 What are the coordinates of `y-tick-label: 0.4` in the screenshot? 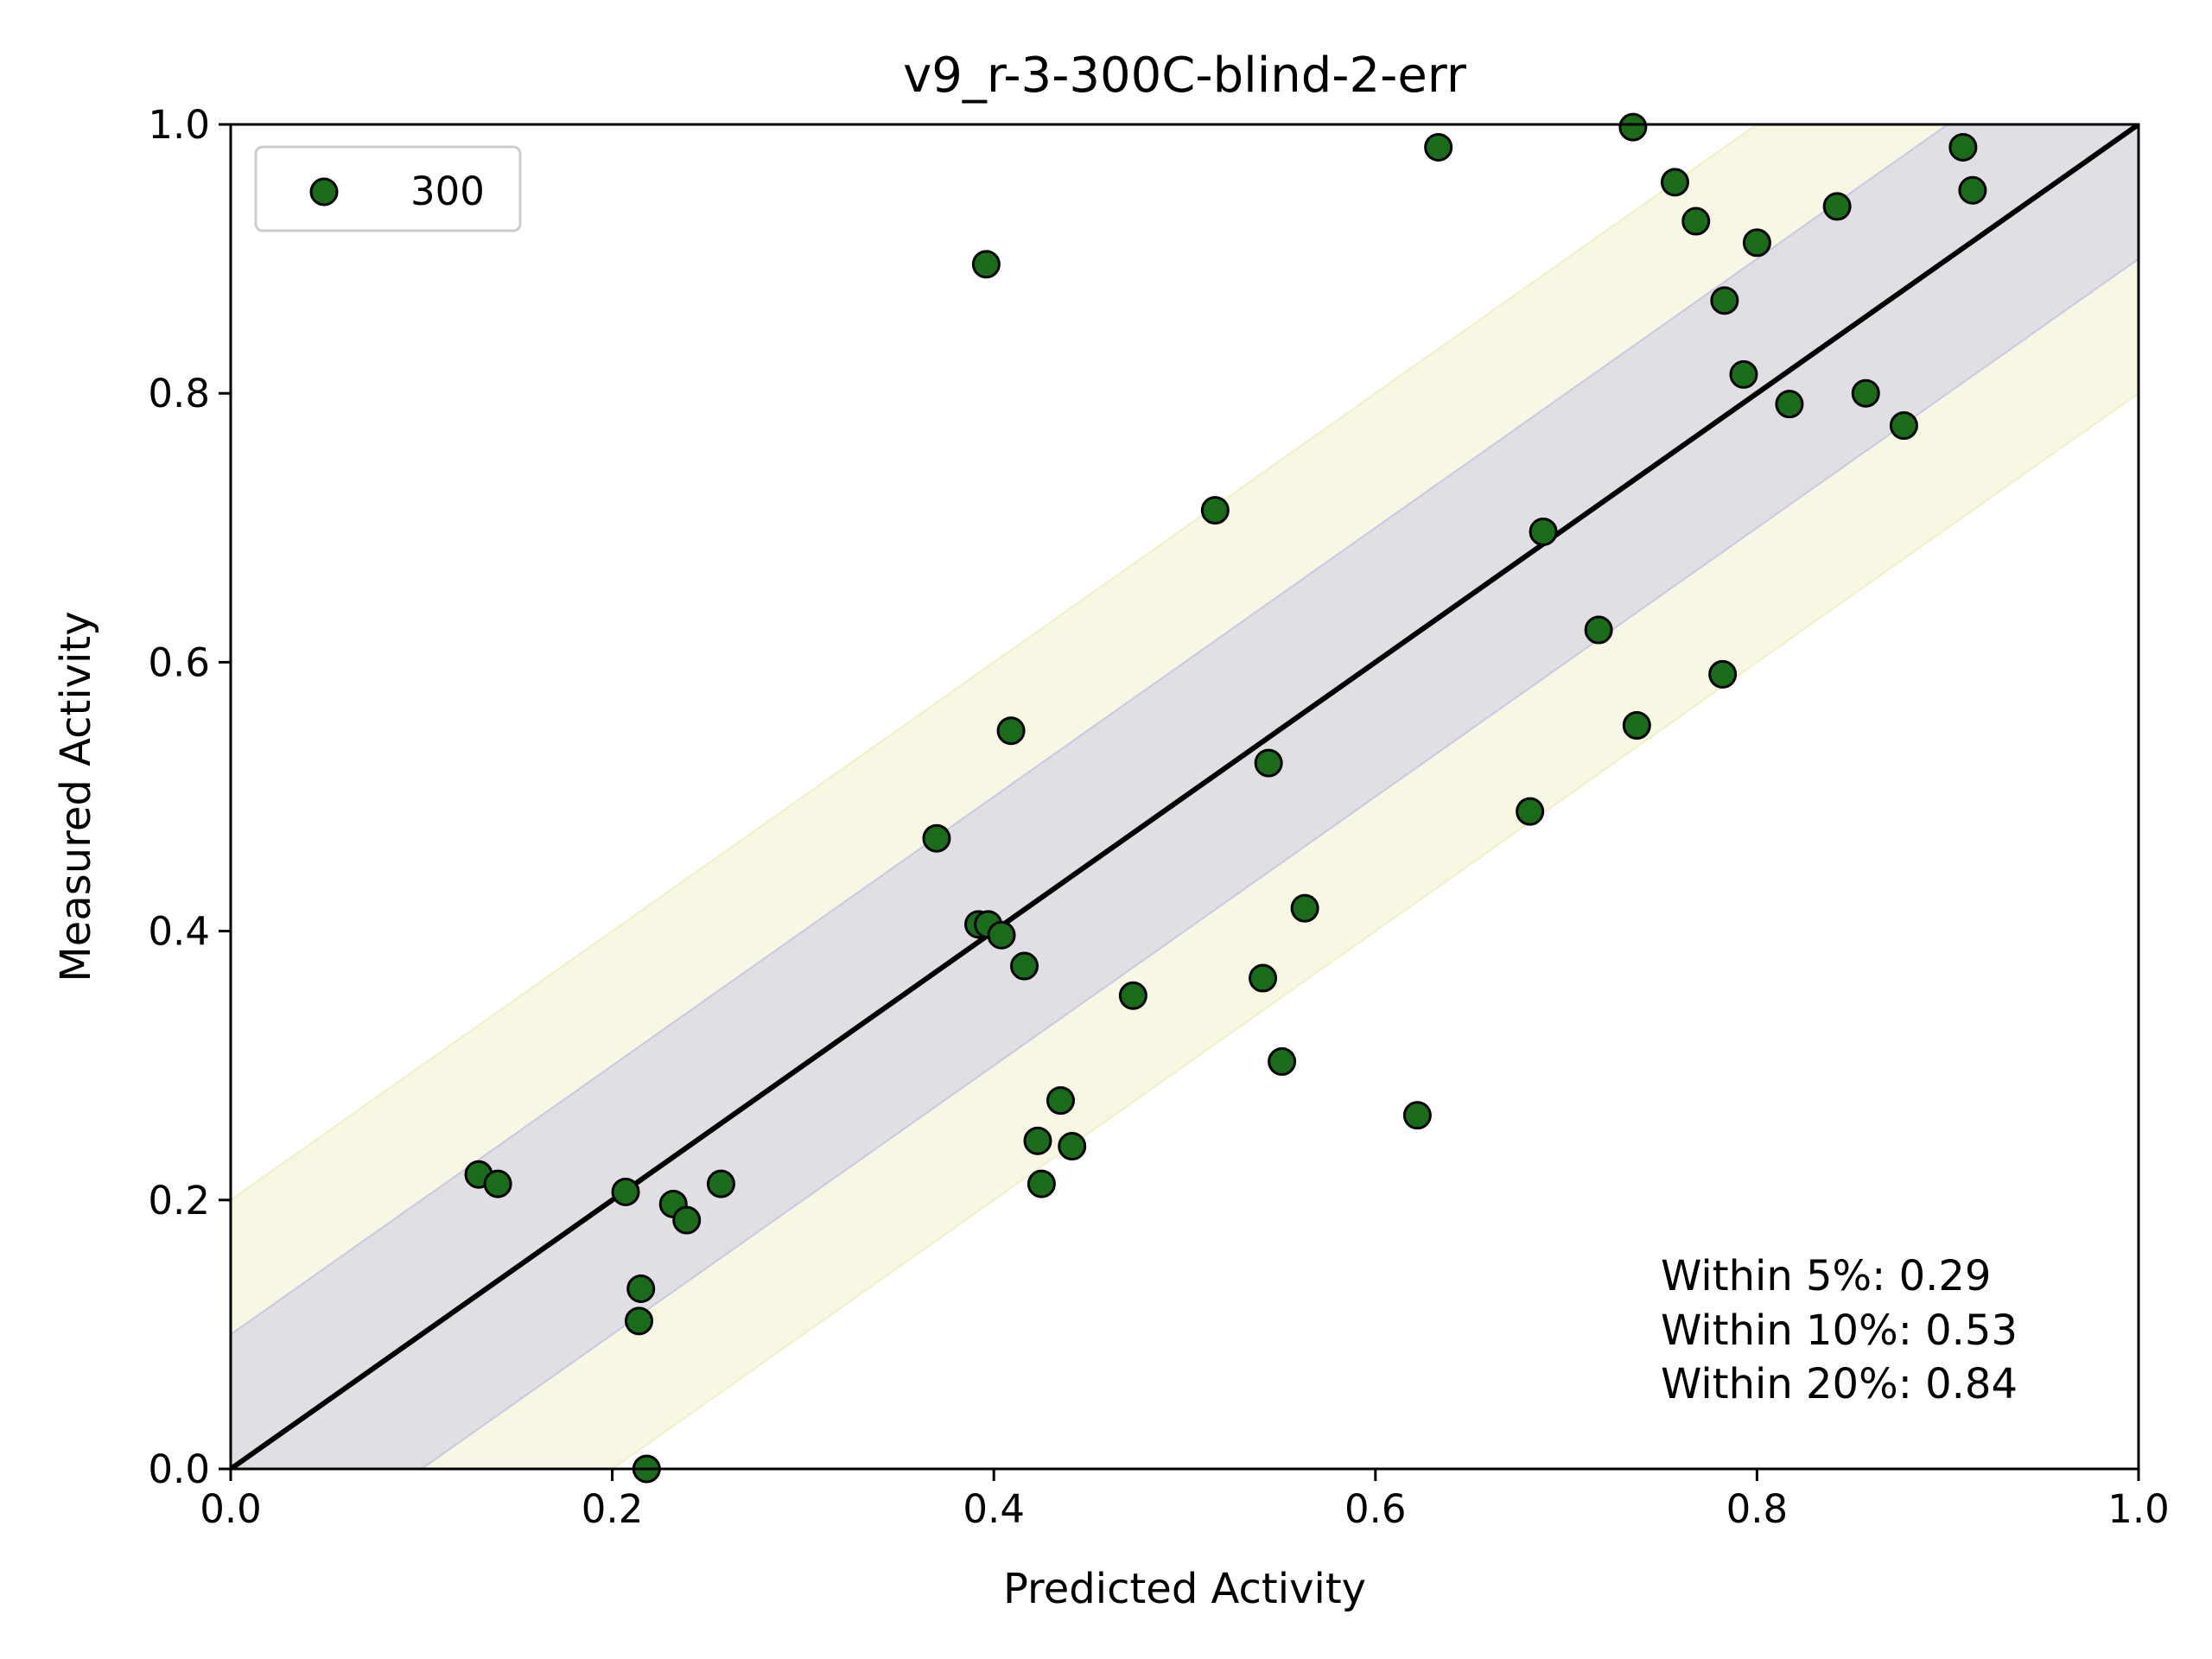 It's located at (179, 932).